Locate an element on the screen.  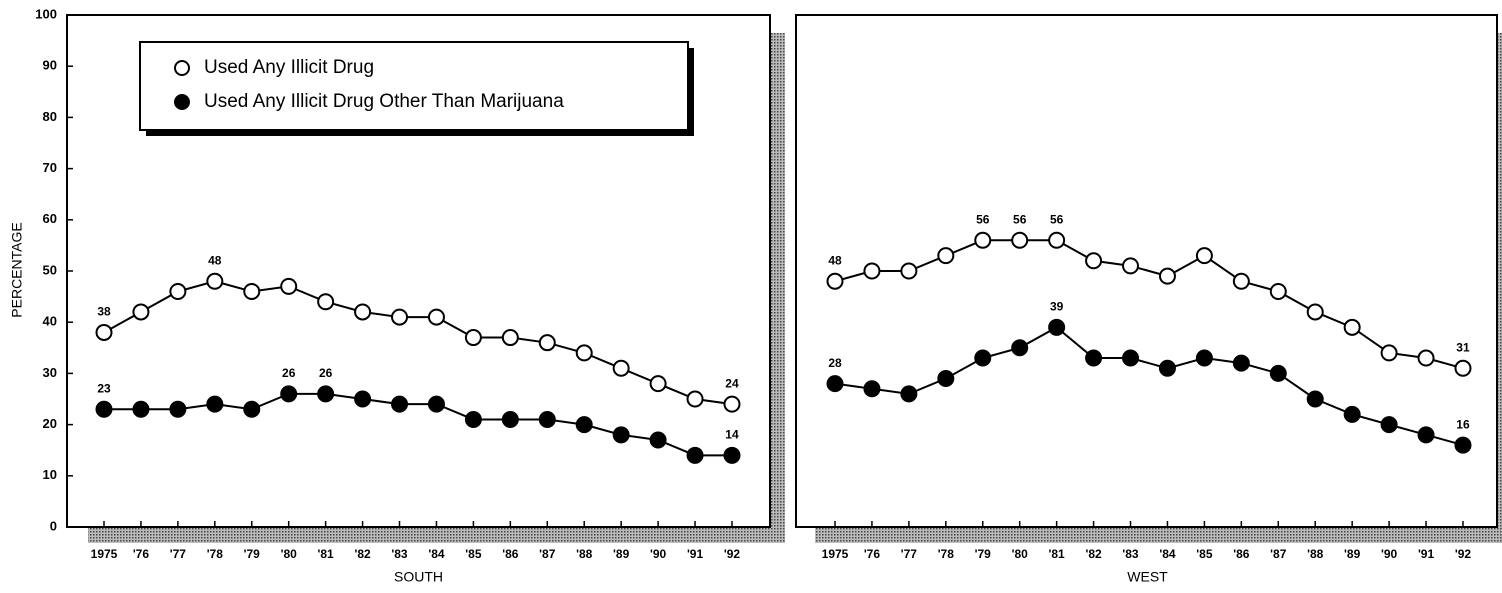
x-tick-label: 1975 is located at coordinates (835, 554).